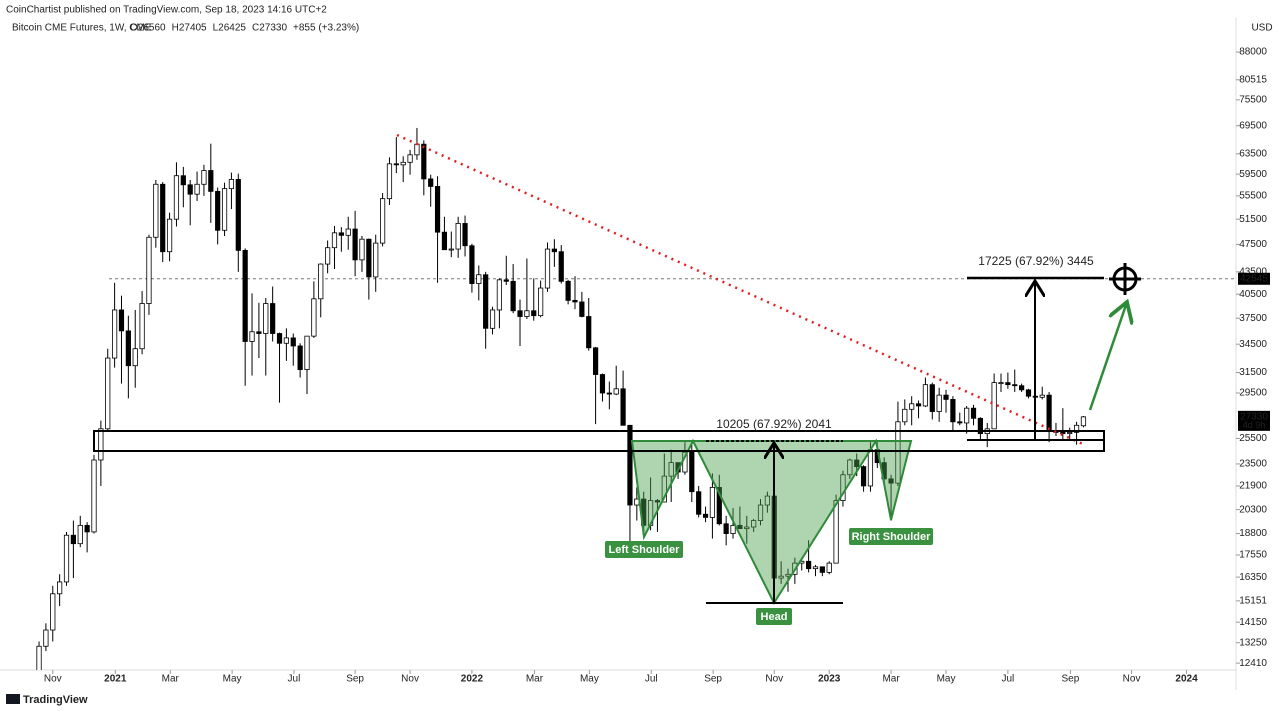  Describe the element at coordinates (774, 424) in the screenshot. I see `pattern-measure: 10205 (67.92%) 2041` at that location.